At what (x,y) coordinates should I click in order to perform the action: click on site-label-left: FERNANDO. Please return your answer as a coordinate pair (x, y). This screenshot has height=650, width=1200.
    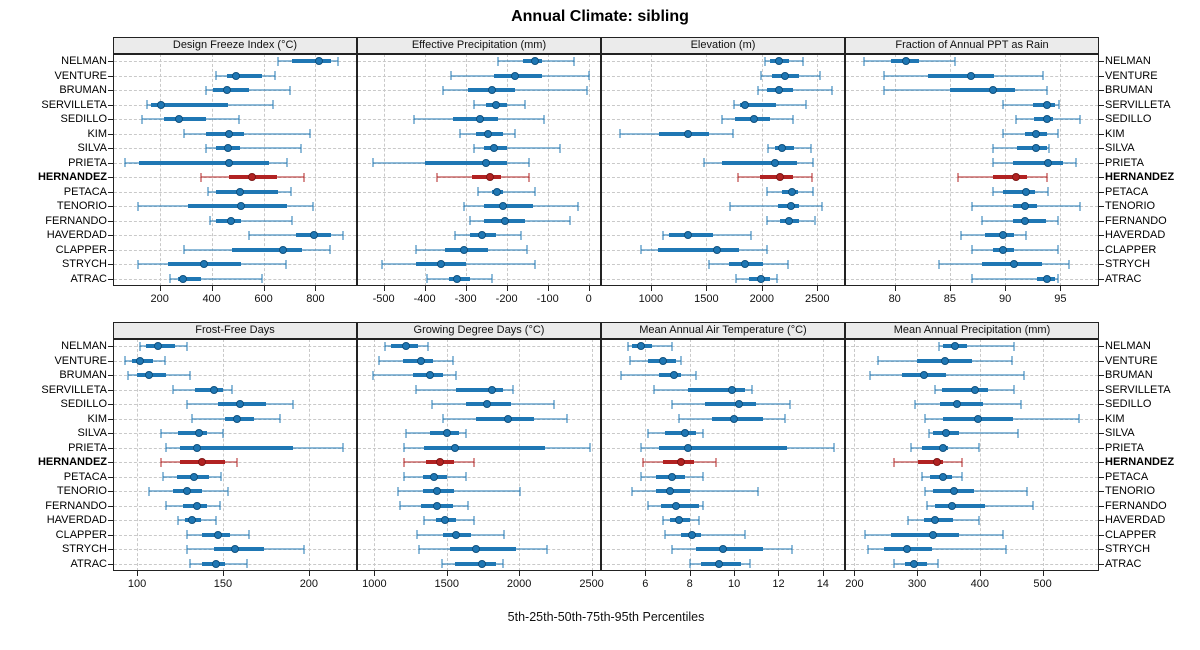
    Looking at the image, I should click on (76, 505).